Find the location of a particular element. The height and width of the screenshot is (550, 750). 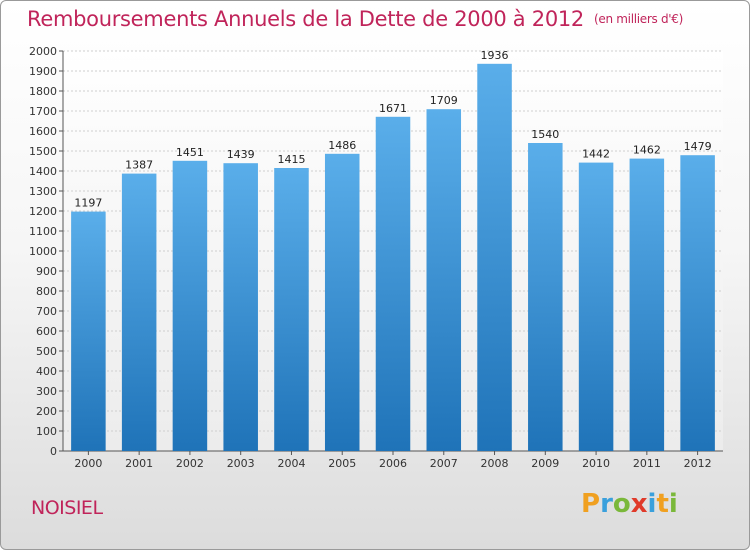

y-tick-label: 600 is located at coordinates (46, 331).